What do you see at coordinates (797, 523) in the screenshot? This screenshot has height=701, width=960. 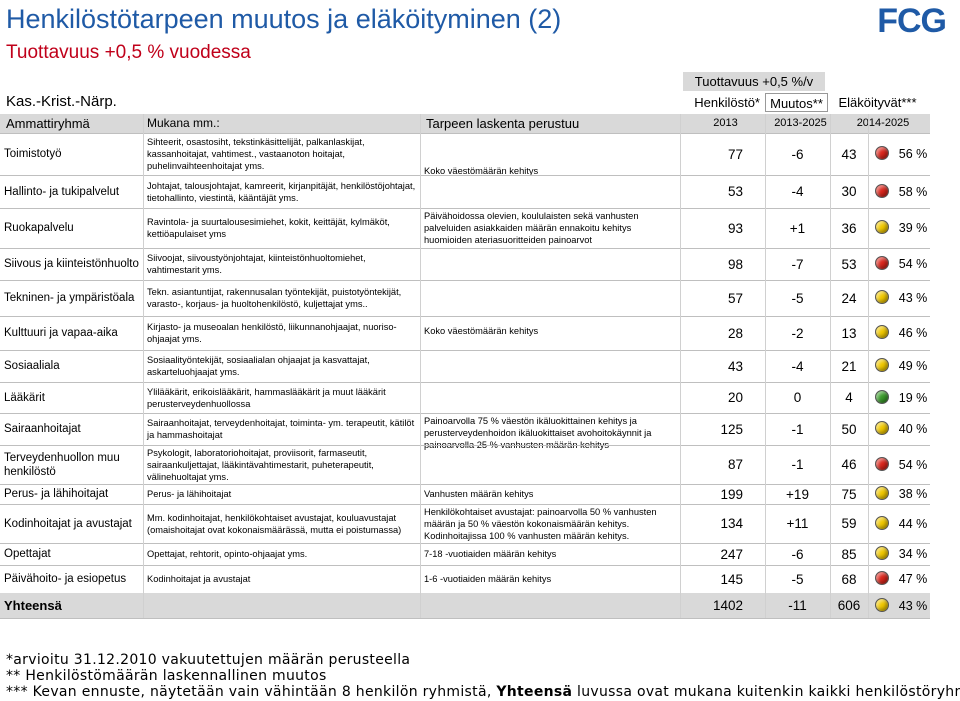 I see `change-cell: +11` at bounding box center [797, 523].